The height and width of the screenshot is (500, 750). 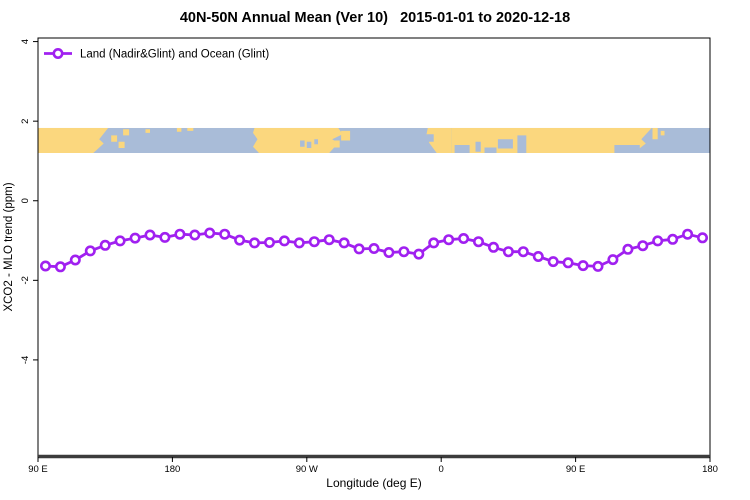 What do you see at coordinates (25, 200) in the screenshot?
I see `y-tick-label: 0` at bounding box center [25, 200].